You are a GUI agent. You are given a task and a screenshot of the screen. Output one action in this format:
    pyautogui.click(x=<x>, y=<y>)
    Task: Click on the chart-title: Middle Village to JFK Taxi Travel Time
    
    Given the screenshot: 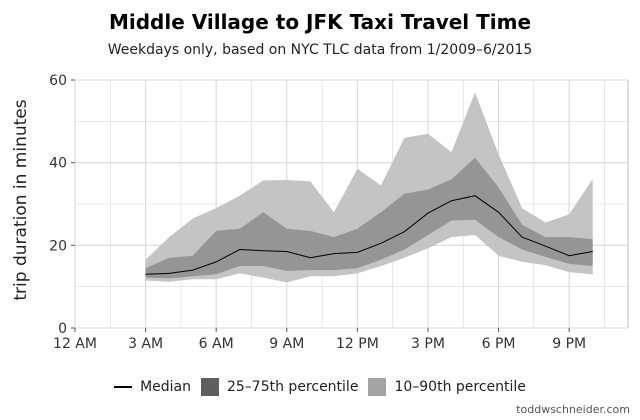 What is the action you would take?
    pyautogui.click(x=320, y=22)
    